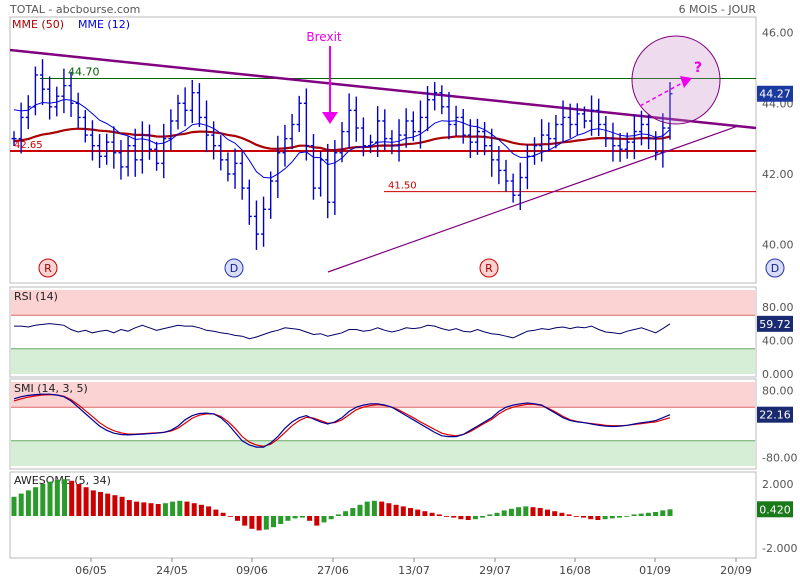 The width and height of the screenshot is (800, 580). I want to click on event-marker: R, so click(48, 268).